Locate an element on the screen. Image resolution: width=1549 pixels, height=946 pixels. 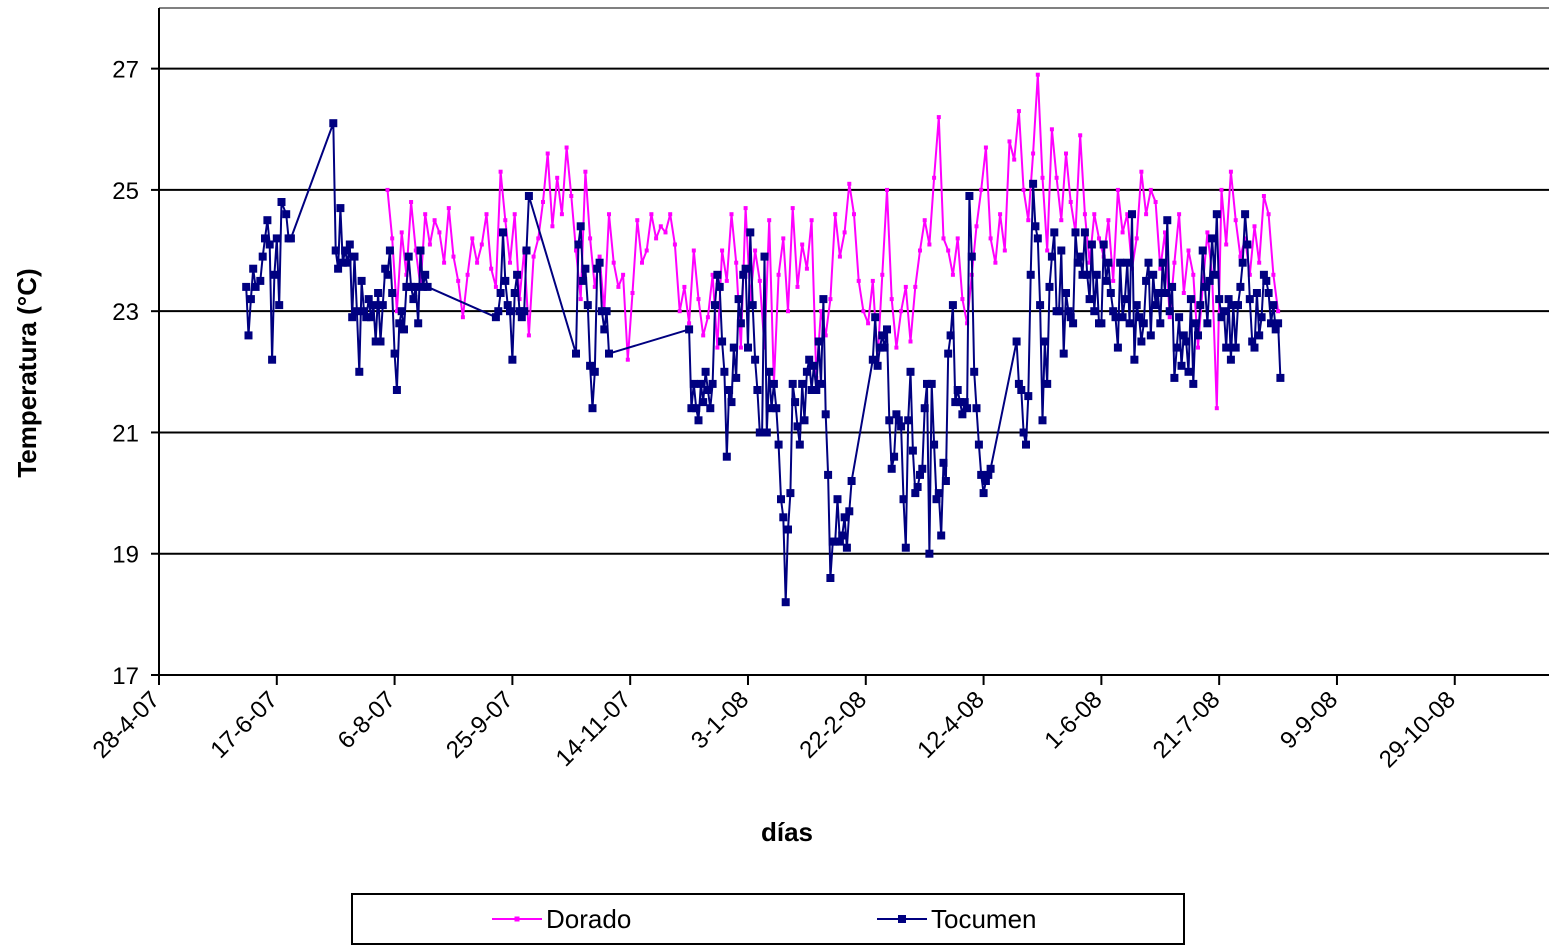
y-axis-title: Temperatura (°C) is located at coordinates (27, 372).